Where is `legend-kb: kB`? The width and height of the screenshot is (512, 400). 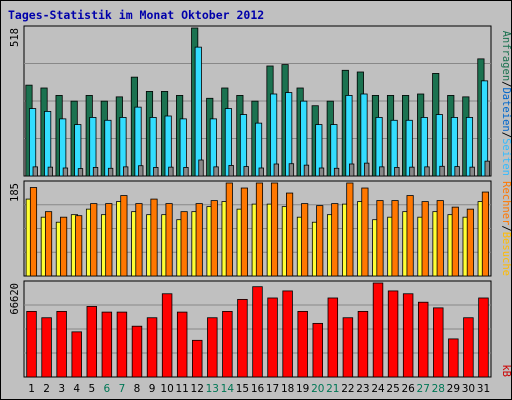
legend-kb: kB is located at coordinates (506, 370).